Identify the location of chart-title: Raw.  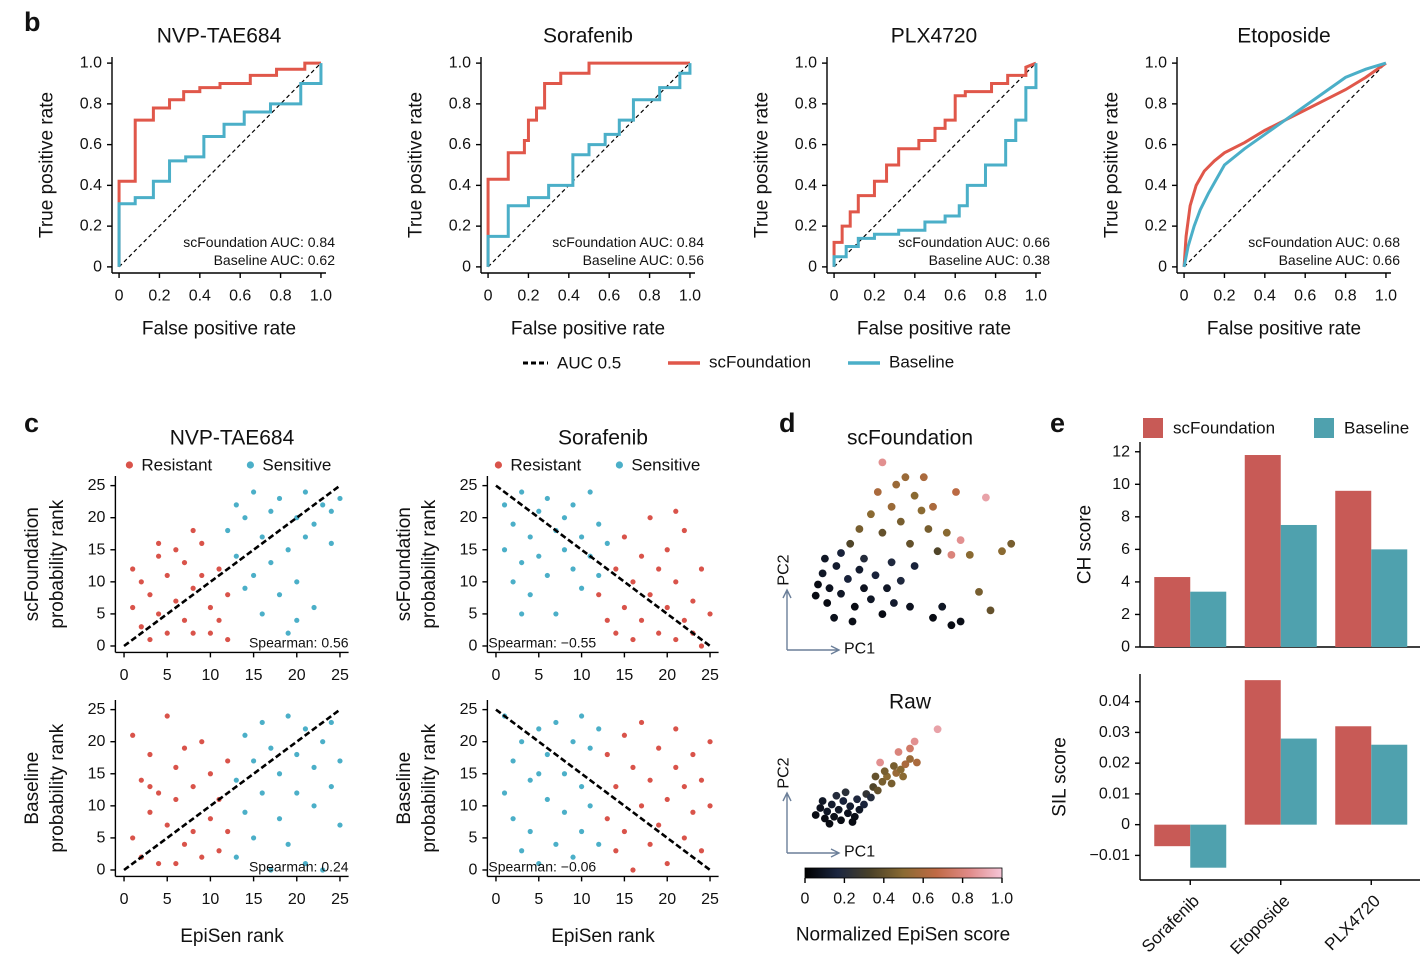
(910, 702).